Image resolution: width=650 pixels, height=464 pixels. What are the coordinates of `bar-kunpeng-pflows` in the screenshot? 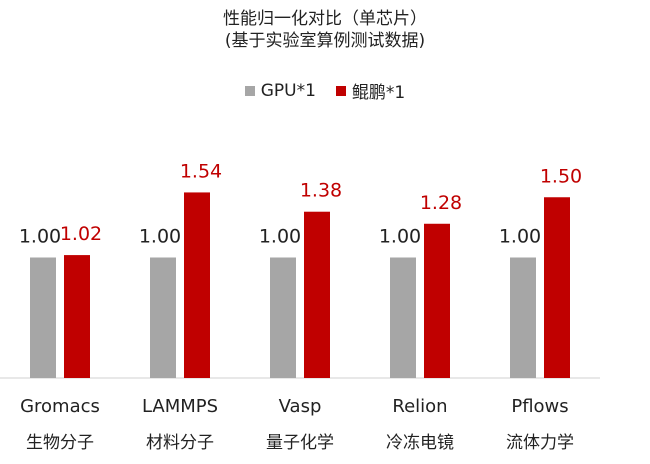 It's located at (557, 287).